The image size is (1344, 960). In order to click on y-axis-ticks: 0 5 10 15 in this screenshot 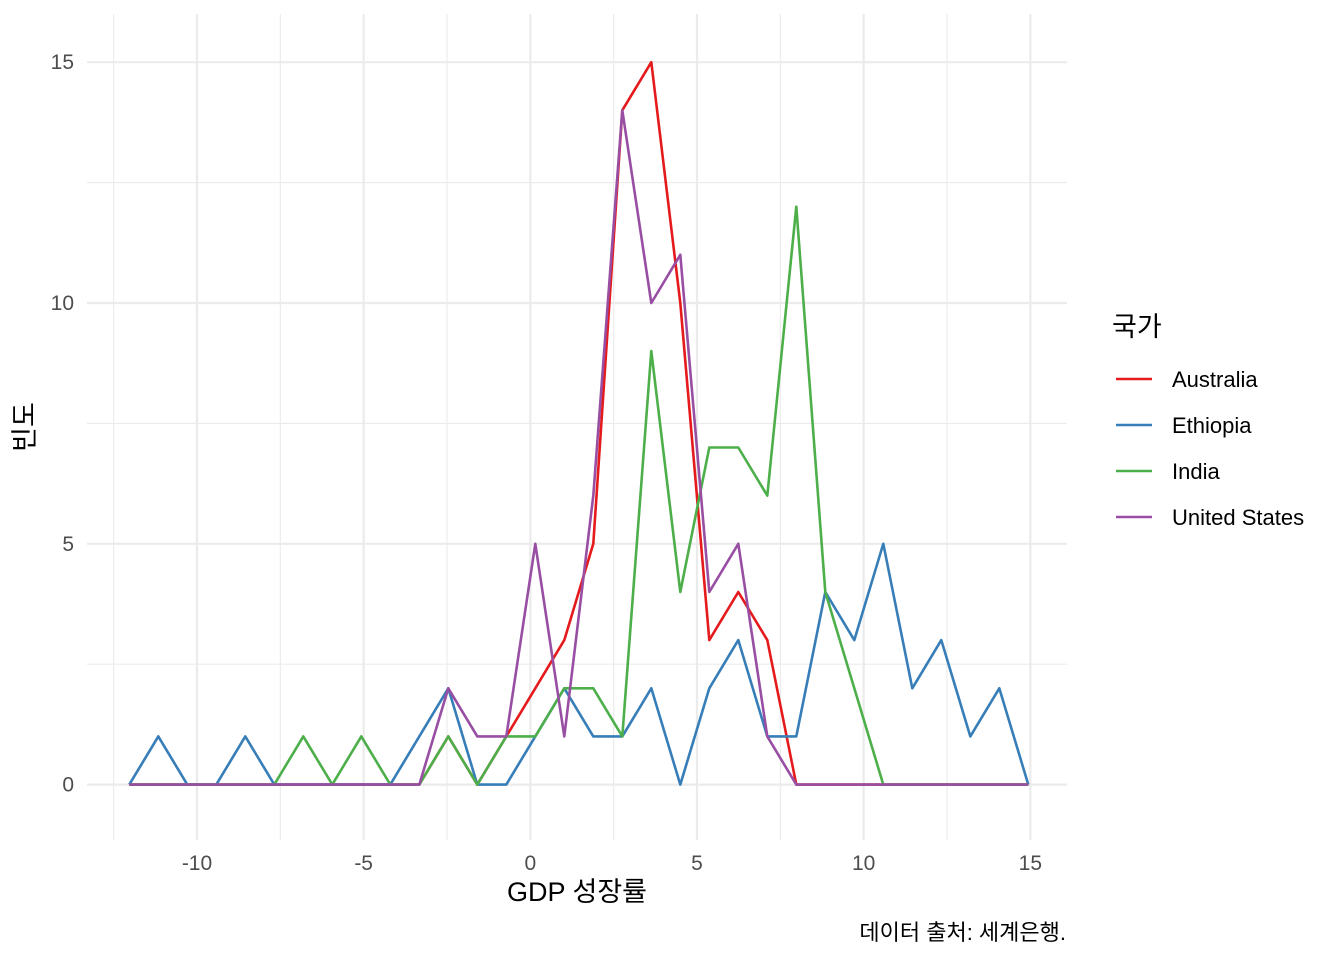, I will do `click(62, 423)`.